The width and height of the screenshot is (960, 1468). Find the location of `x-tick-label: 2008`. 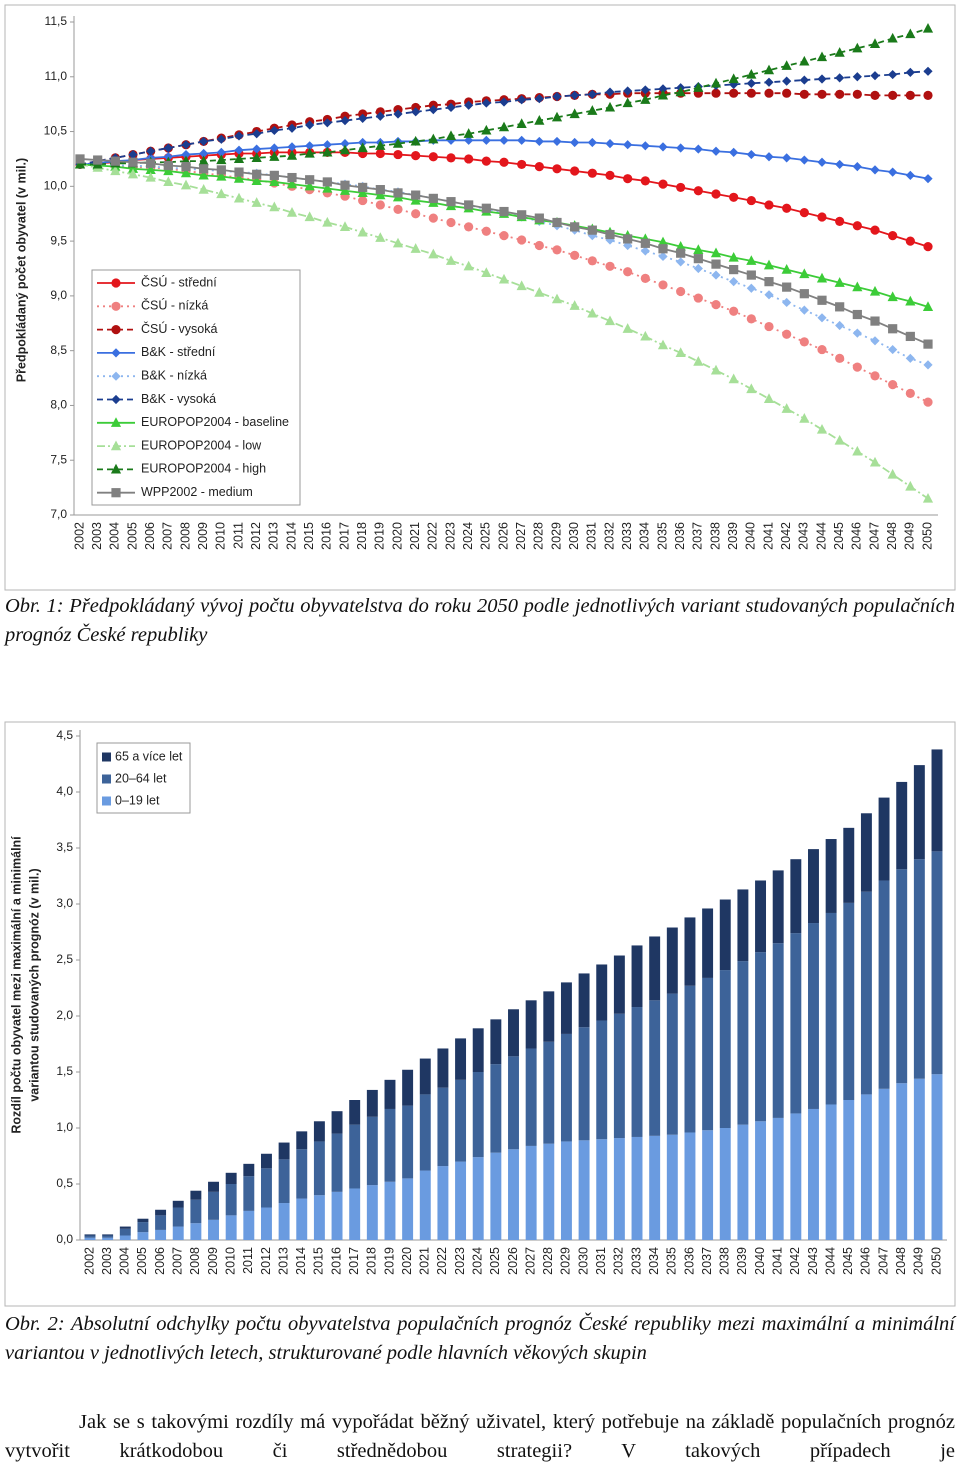

x-tick-label: 2008 is located at coordinates (195, 1261).